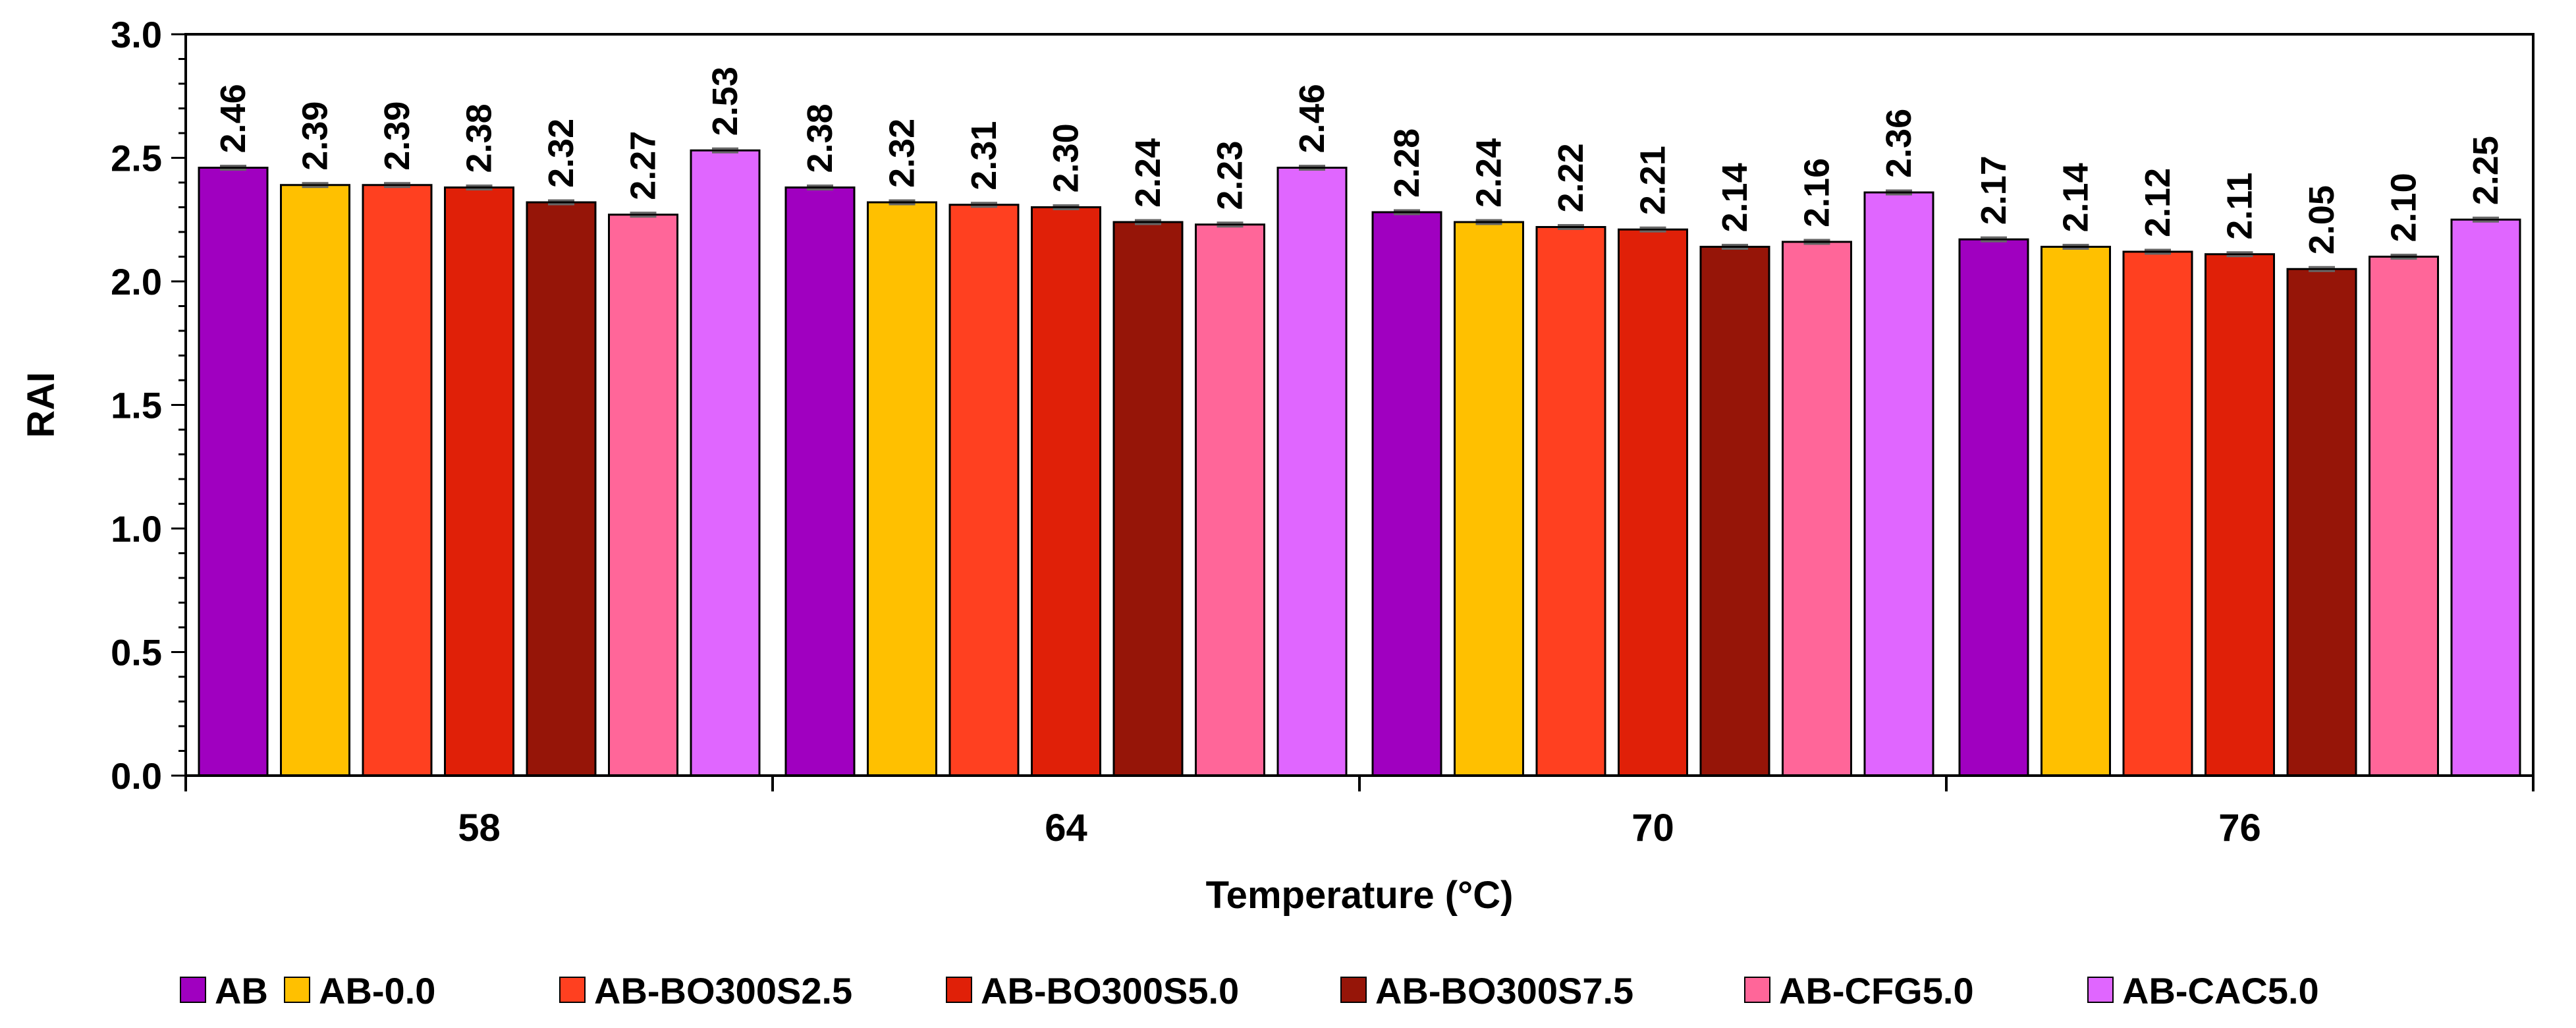 The width and height of the screenshot is (2576, 1028). What do you see at coordinates (1359, 209) in the screenshot?
I see `error-bars-group` at bounding box center [1359, 209].